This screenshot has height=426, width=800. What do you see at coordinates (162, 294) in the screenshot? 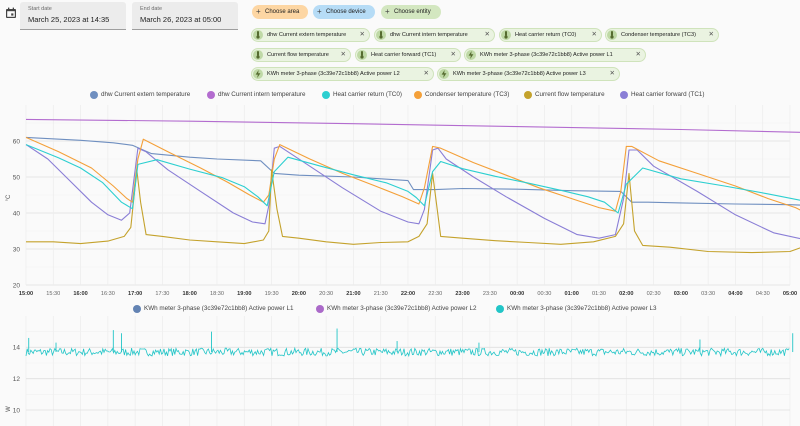
I see `x-tick-label: 17:30` at bounding box center [162, 294].